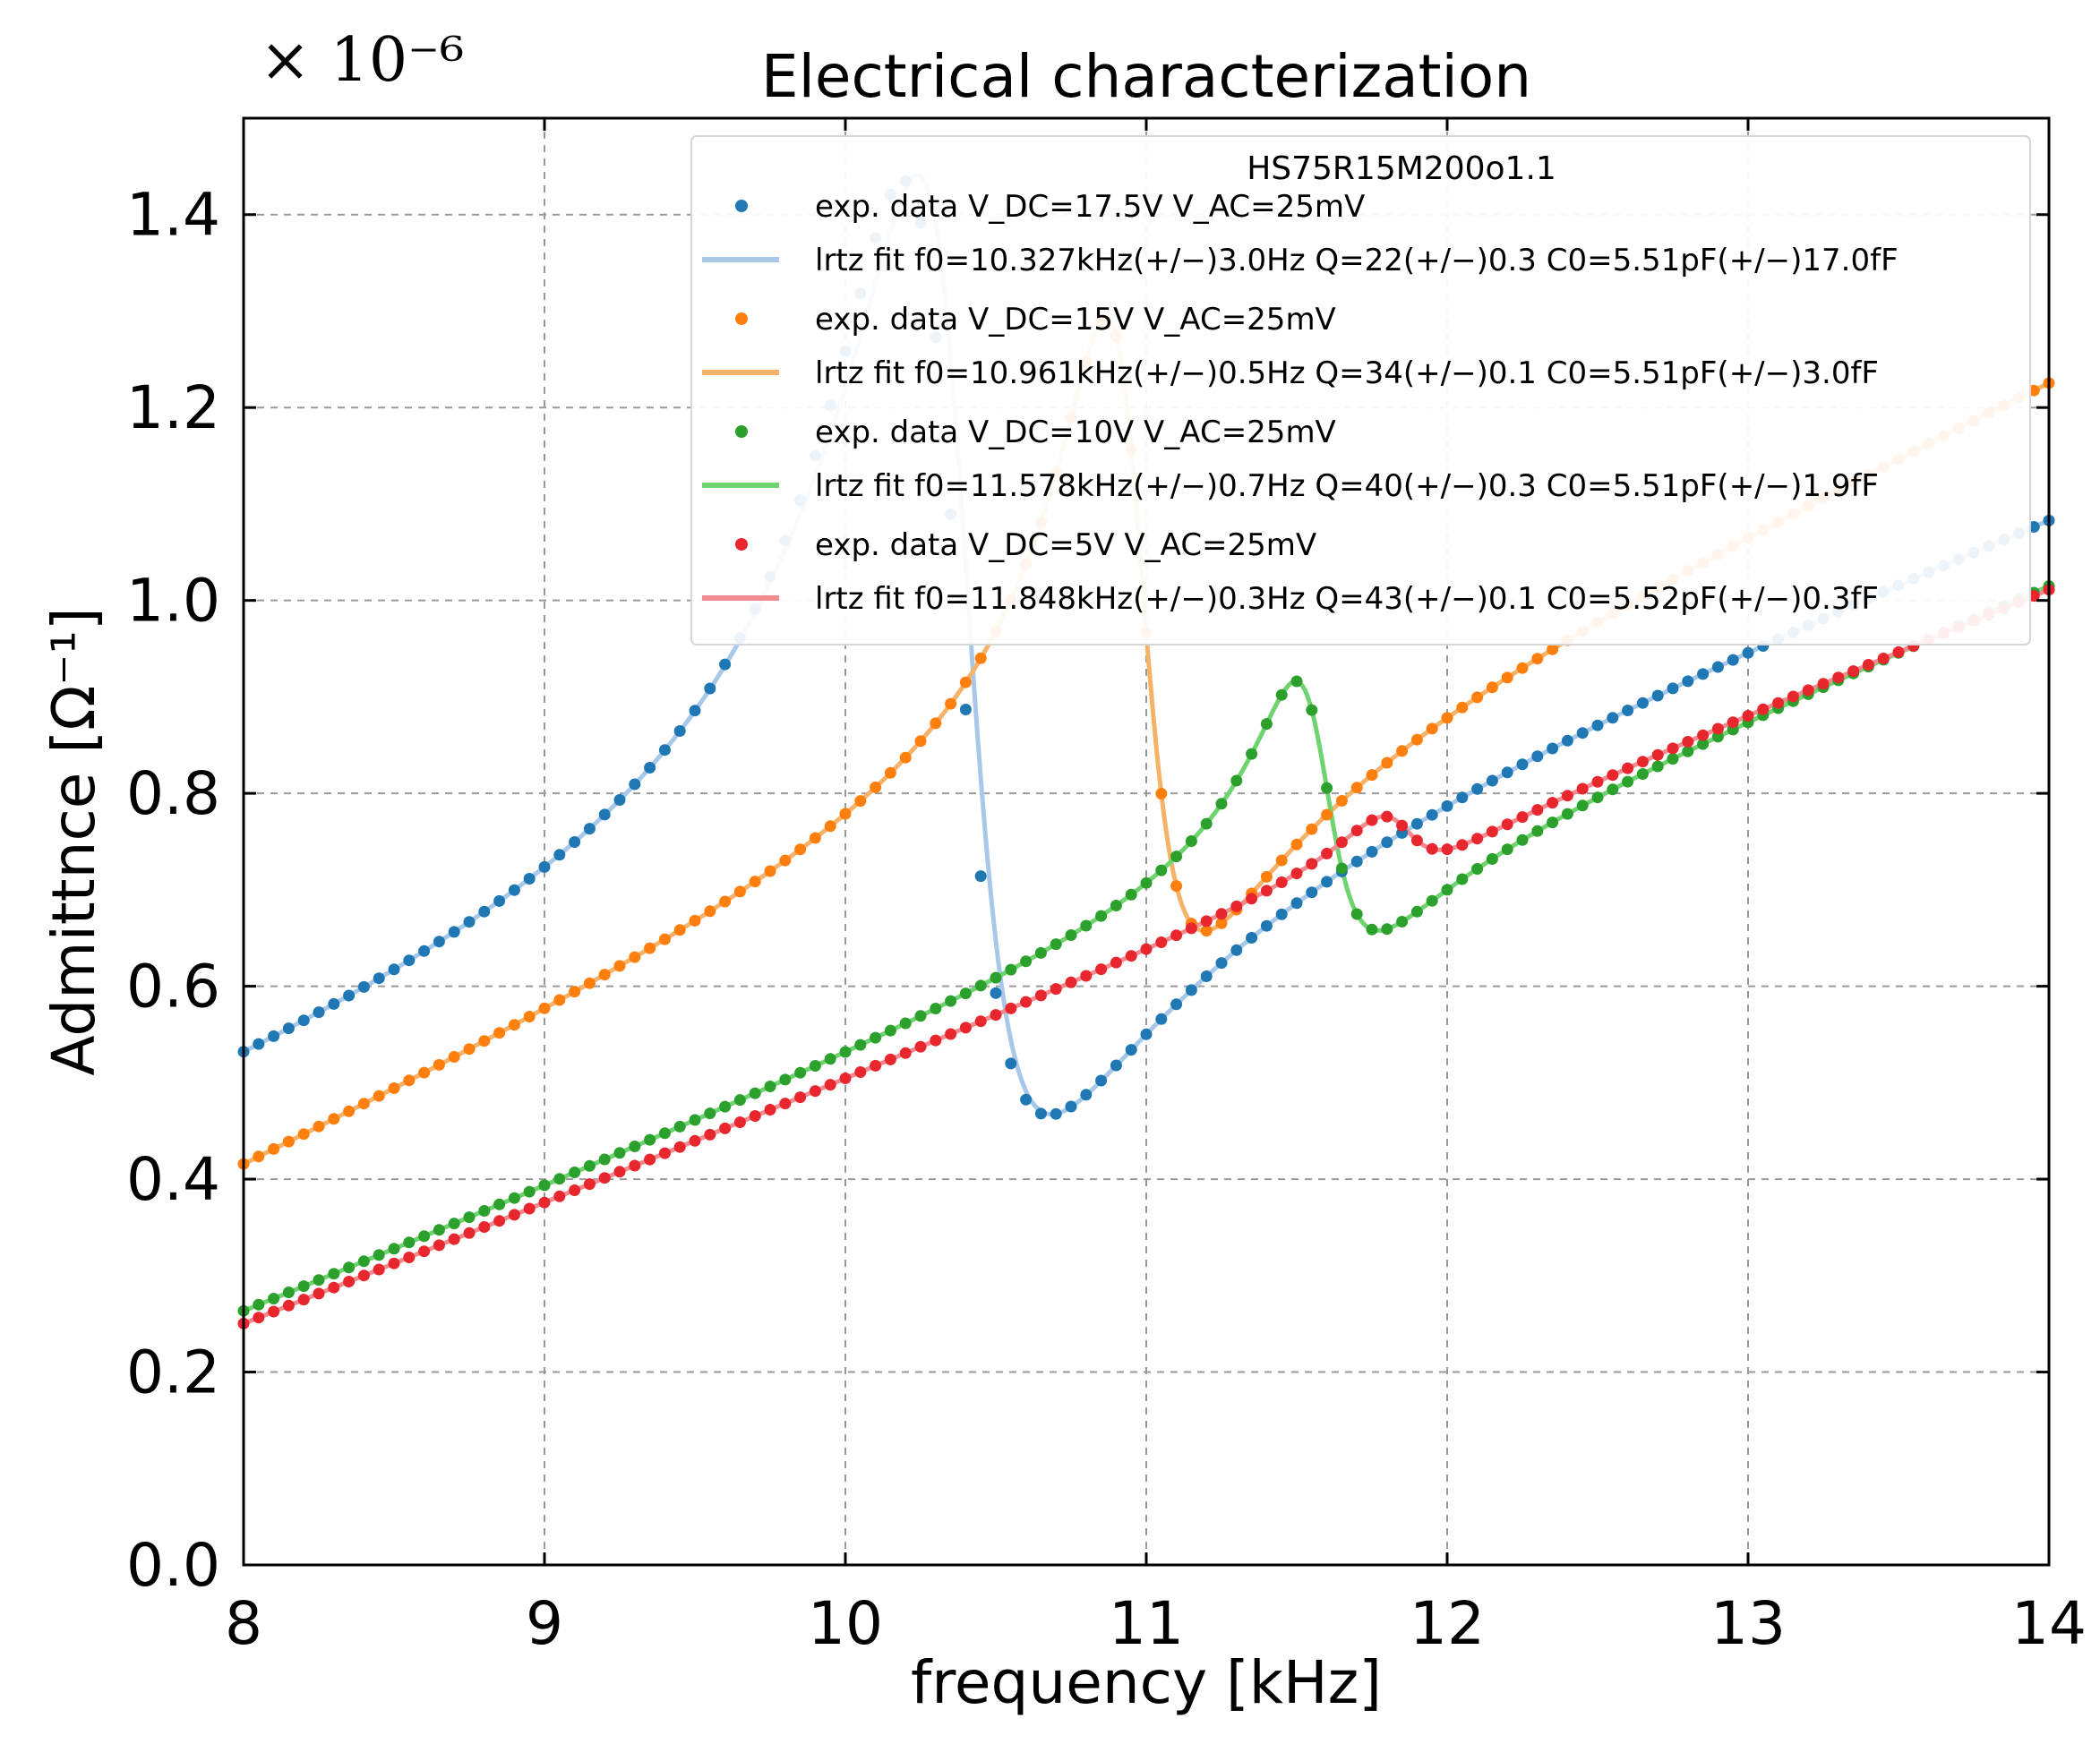 The height and width of the screenshot is (1744, 2100). I want to click on y-tick-label: 1.0, so click(173, 601).